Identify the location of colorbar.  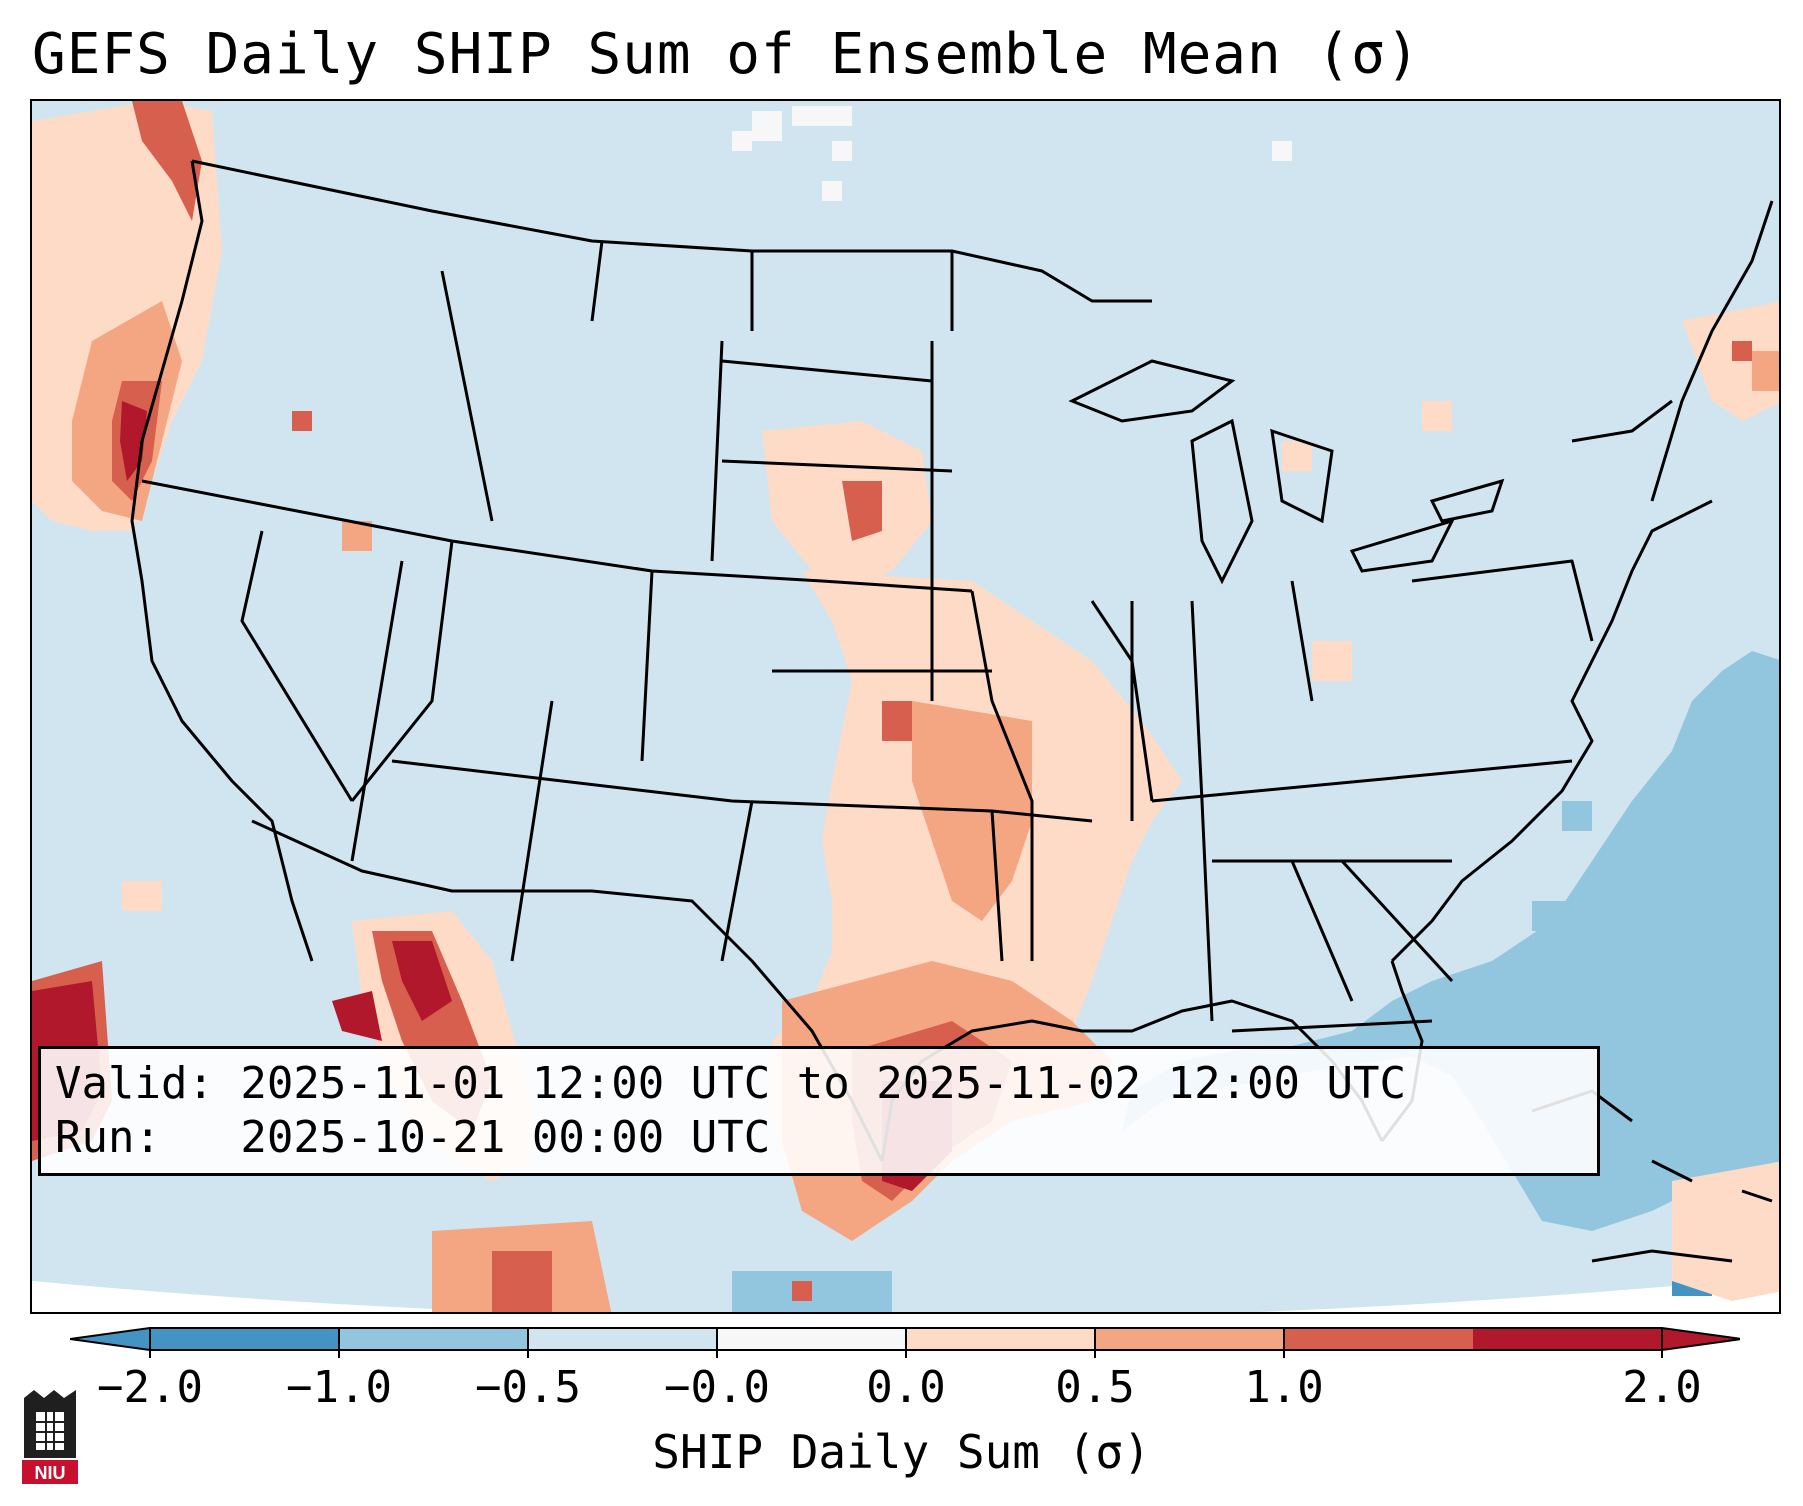
(905, 1342).